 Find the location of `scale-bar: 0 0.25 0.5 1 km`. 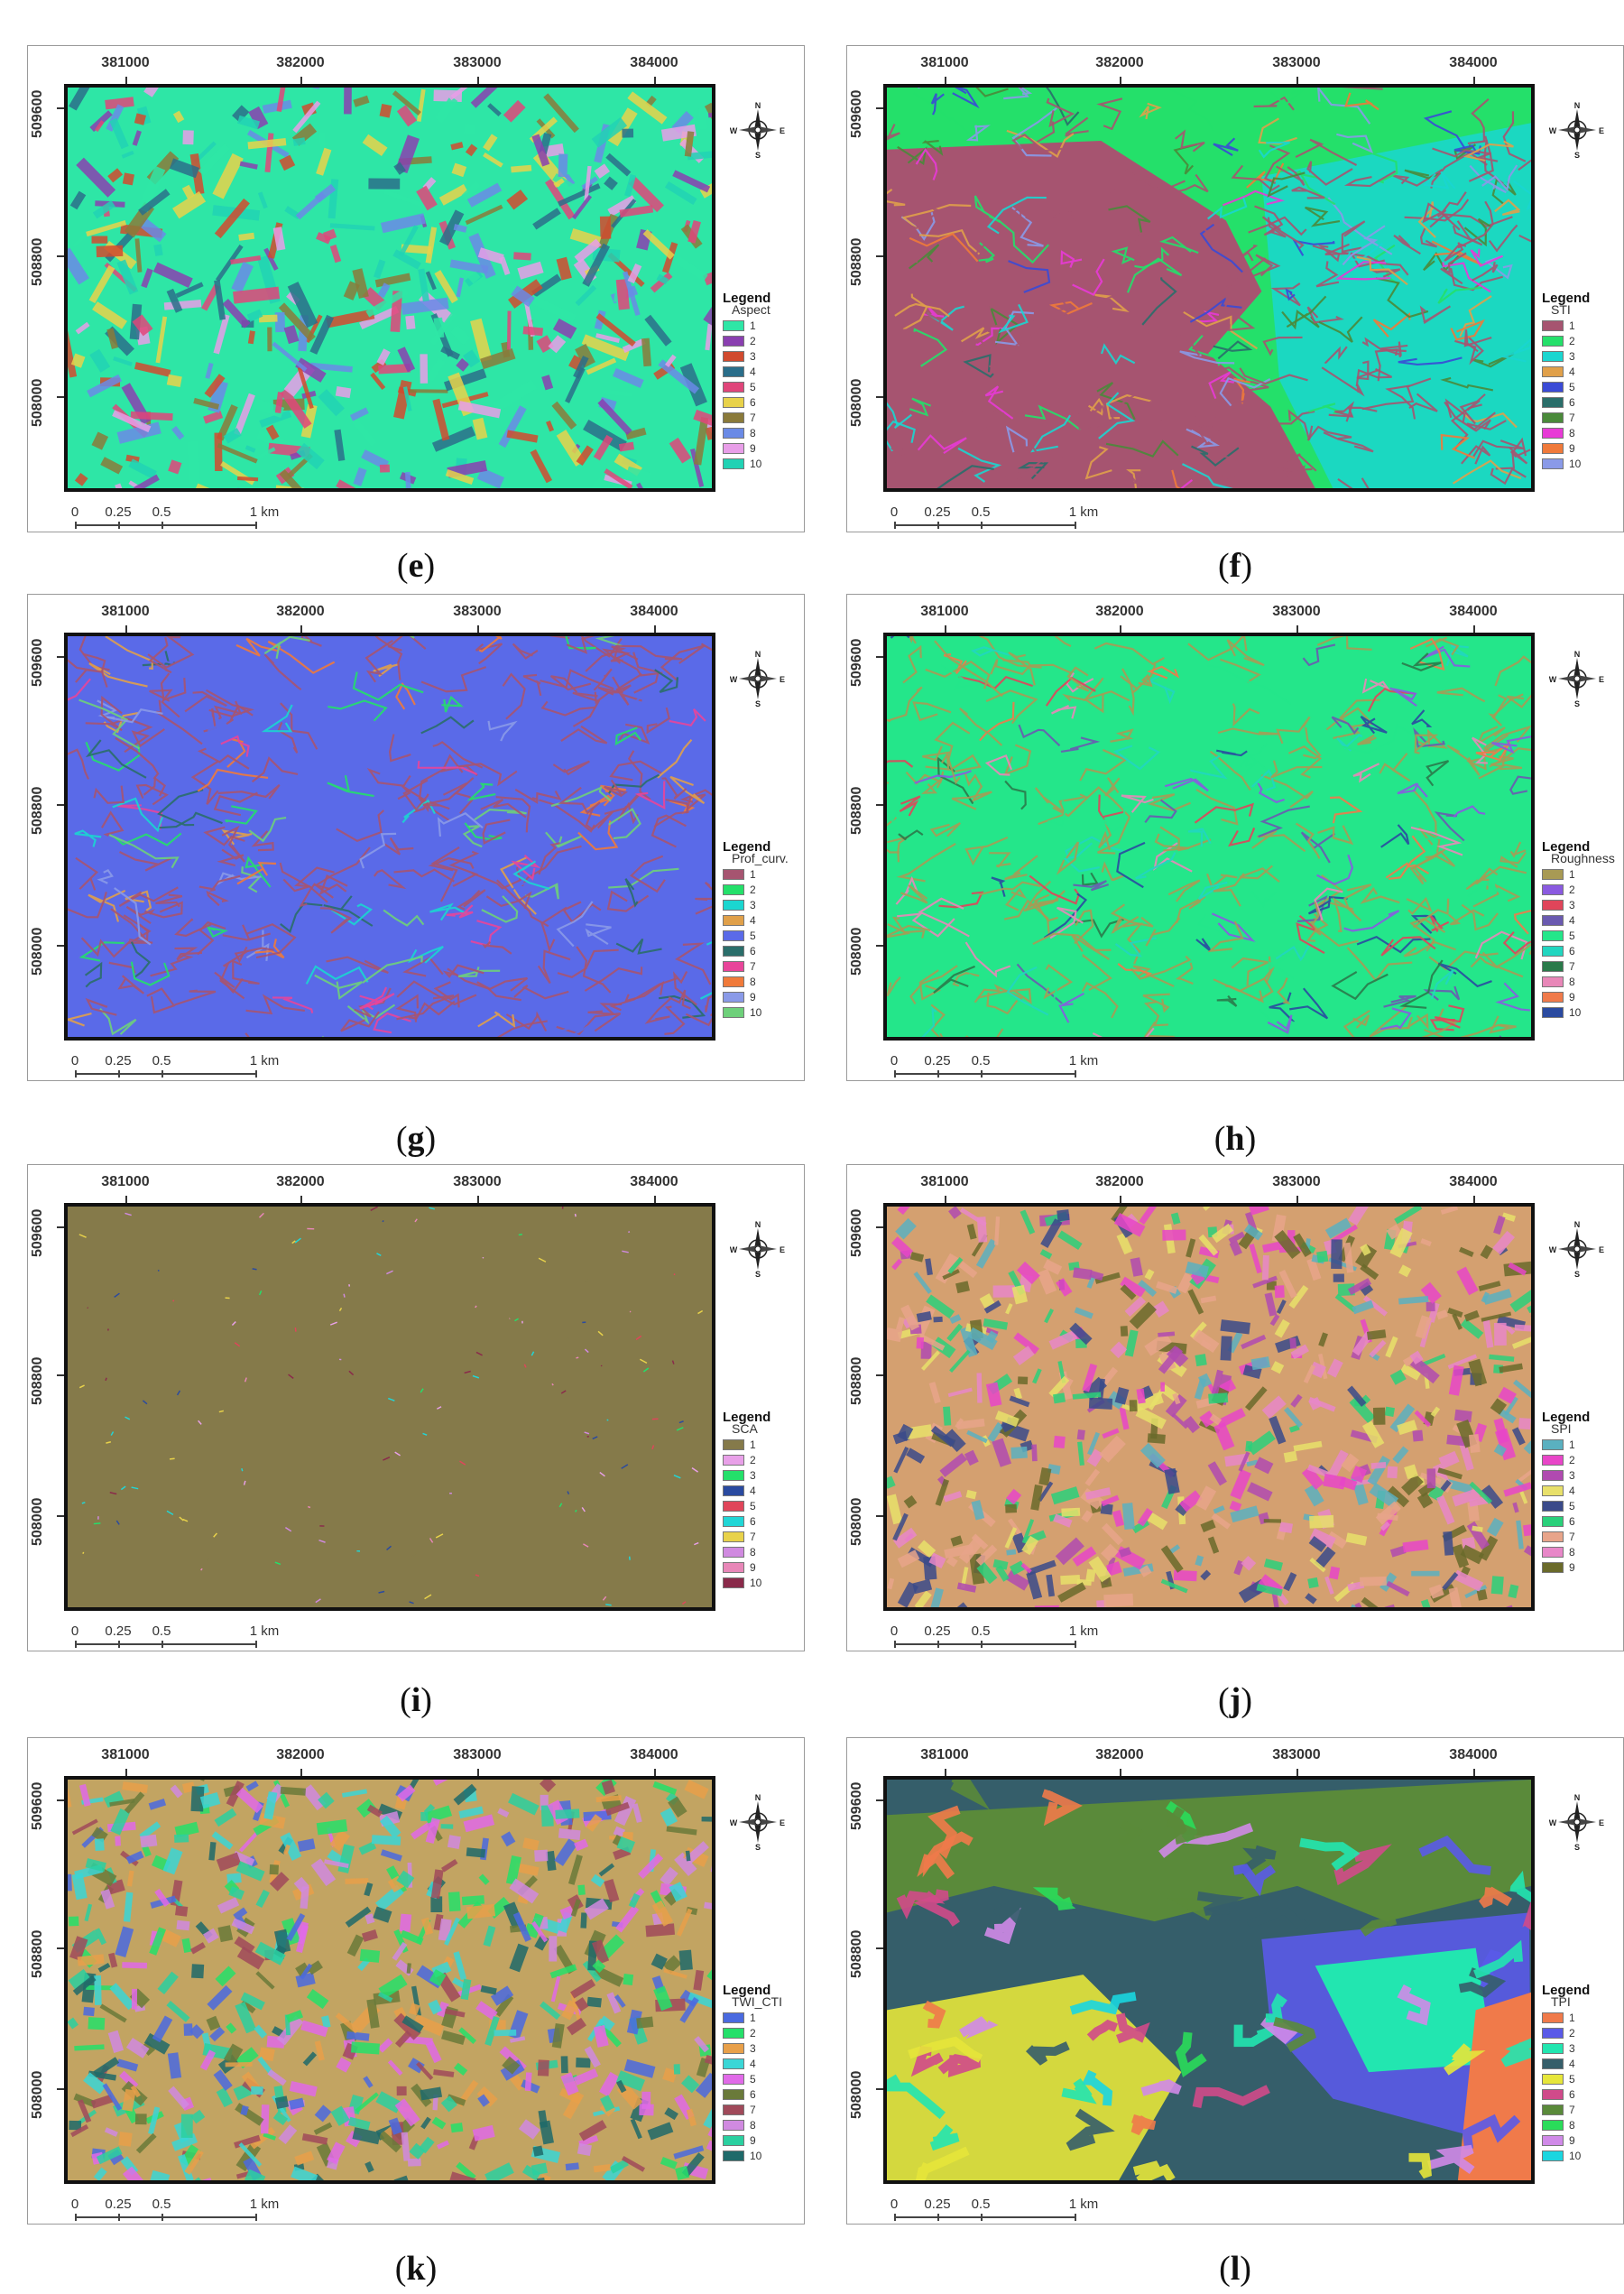

scale-bar: 0 0.25 0.5 1 km is located at coordinates (204, 2210).